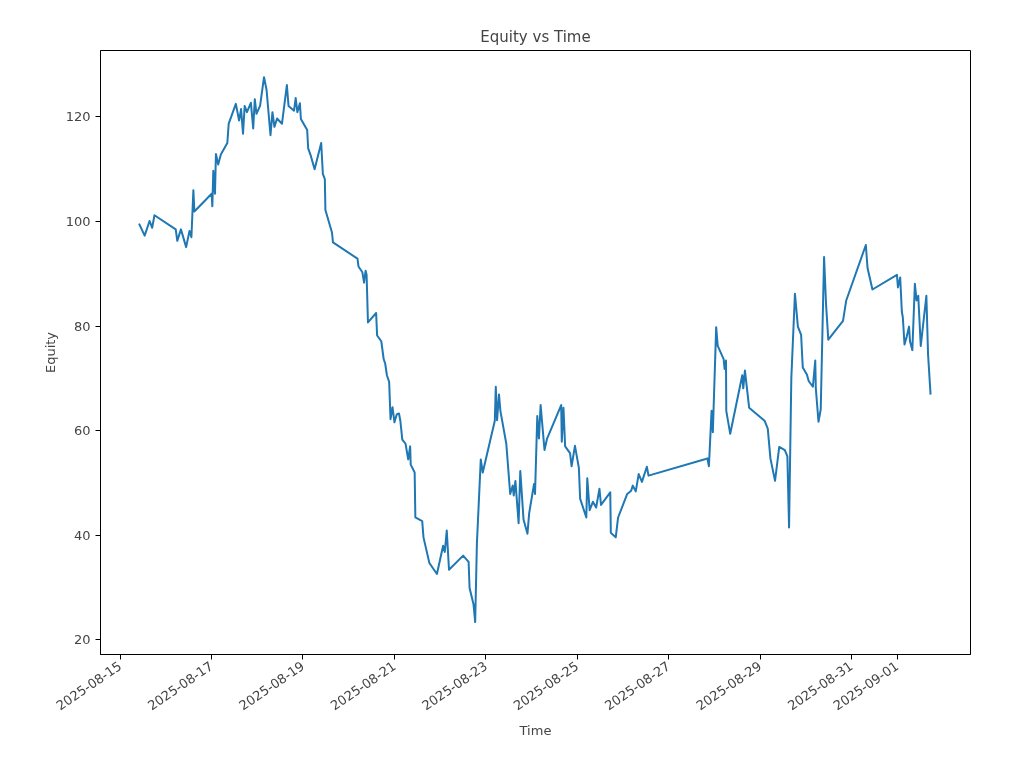 The height and width of the screenshot is (768, 1024). Describe the element at coordinates (50, 352) in the screenshot. I see `y-axis-title: Equity` at that location.